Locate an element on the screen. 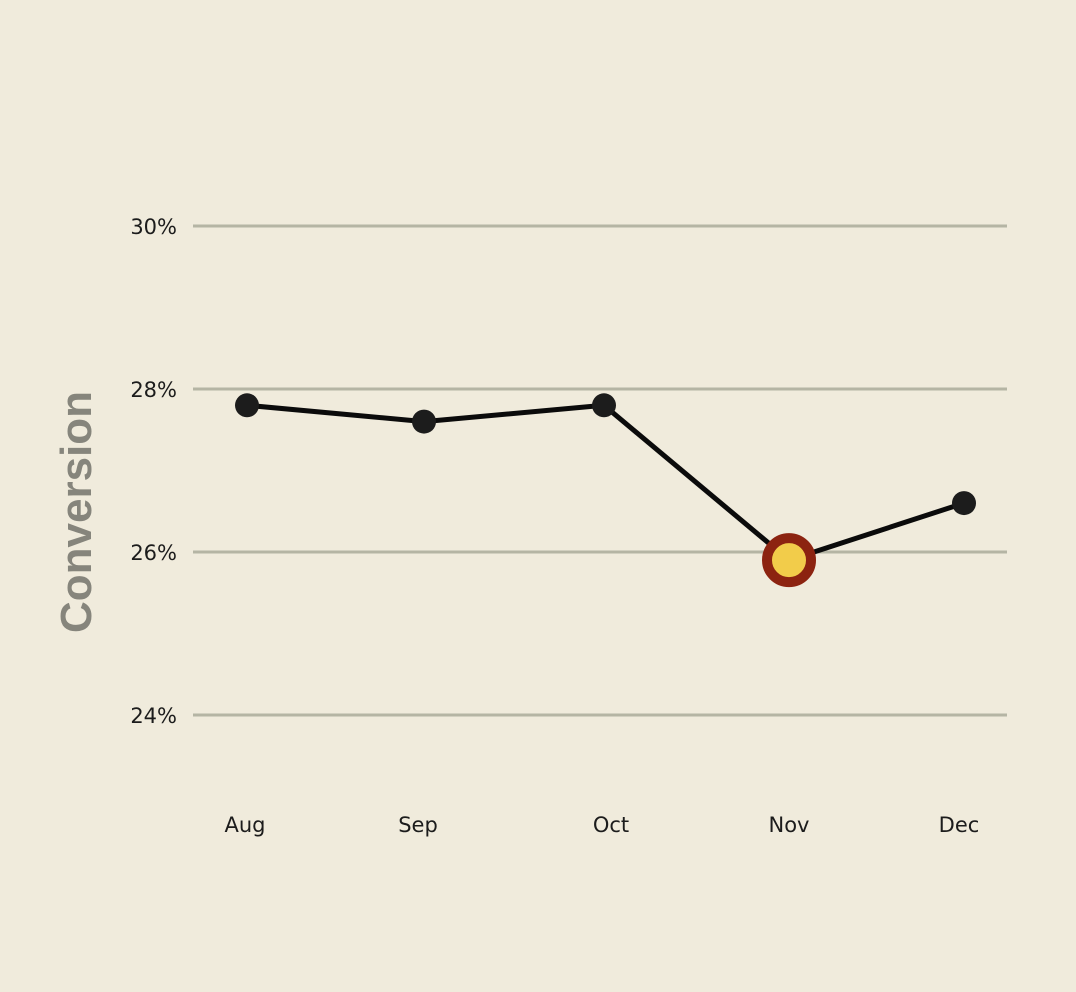  series-line-group is located at coordinates (605, 482).